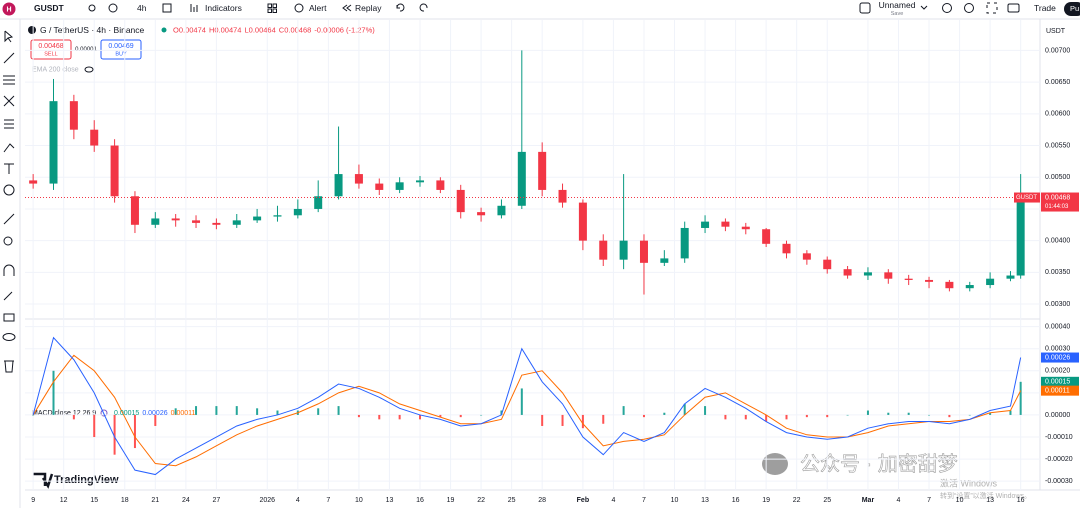  I want to click on avatar, so click(9, 9).